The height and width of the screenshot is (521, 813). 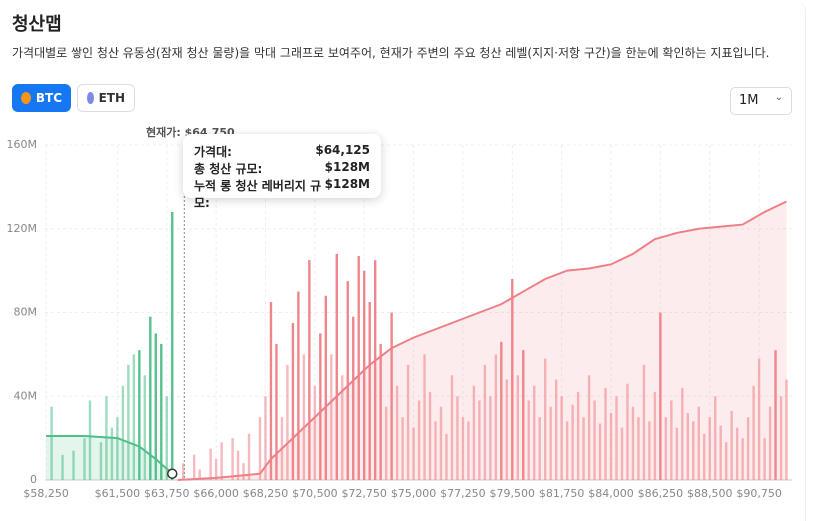 What do you see at coordinates (213, 152) in the screenshot?
I see `tooltip-label: 가격대:` at bounding box center [213, 152].